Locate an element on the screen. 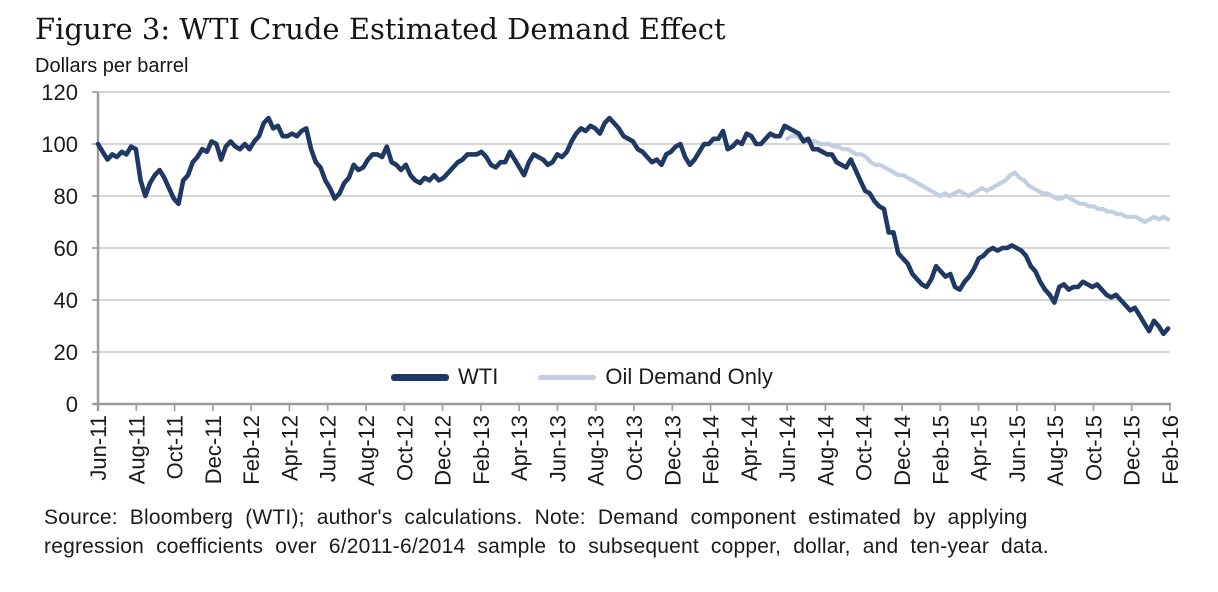 The image size is (1218, 592). wti-line-swatch is located at coordinates (420, 377).